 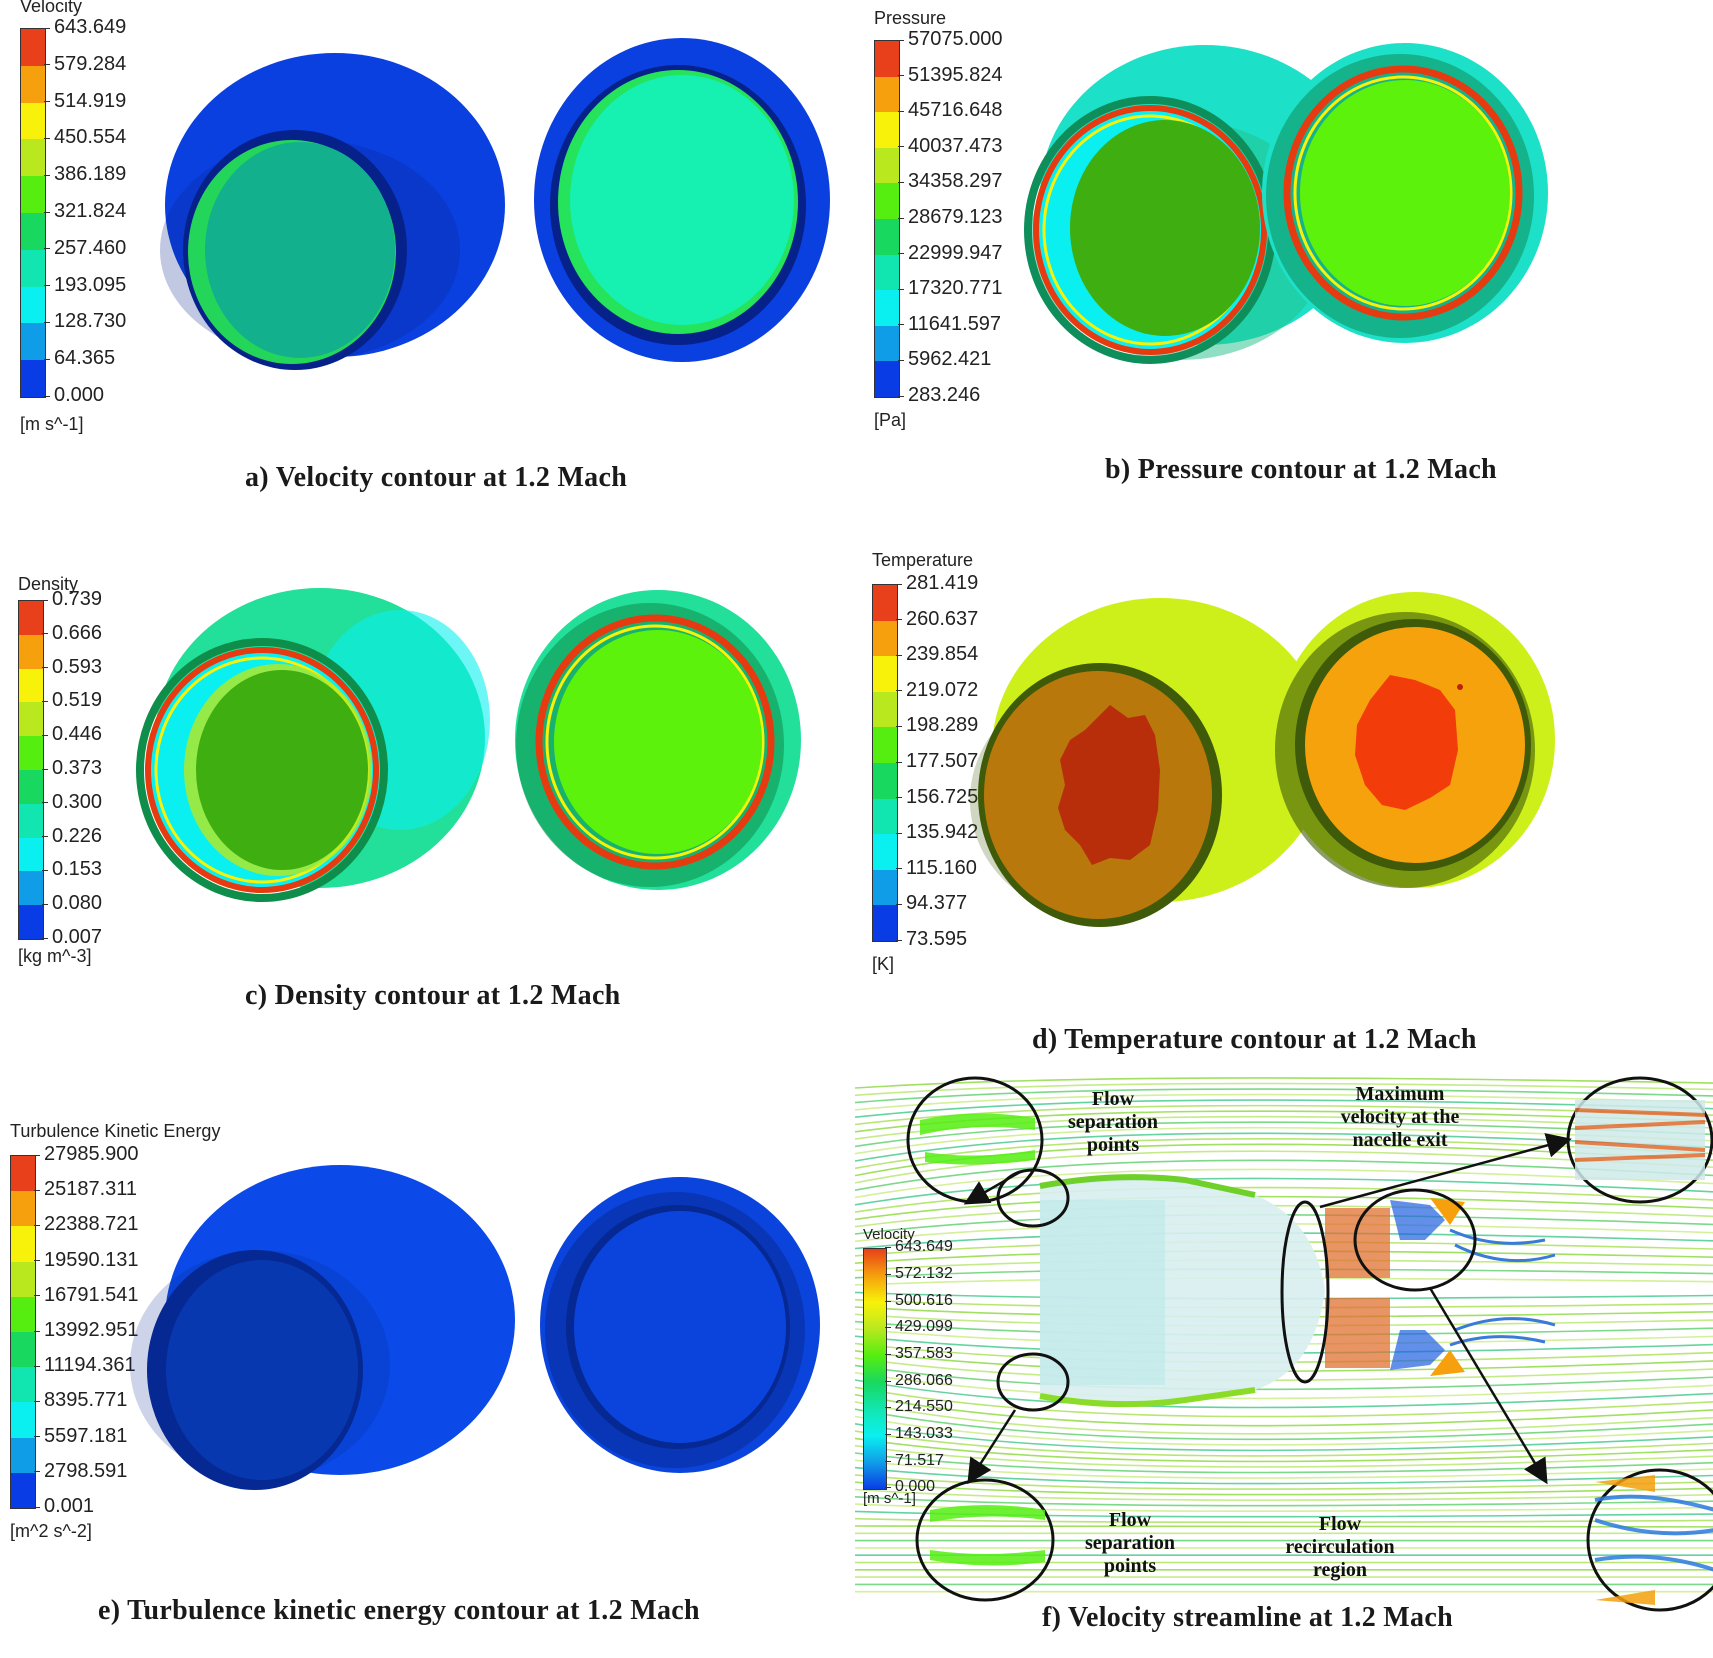 What do you see at coordinates (1415, 1240) in the screenshot?
I see `callout-marker-recirculation` at bounding box center [1415, 1240].